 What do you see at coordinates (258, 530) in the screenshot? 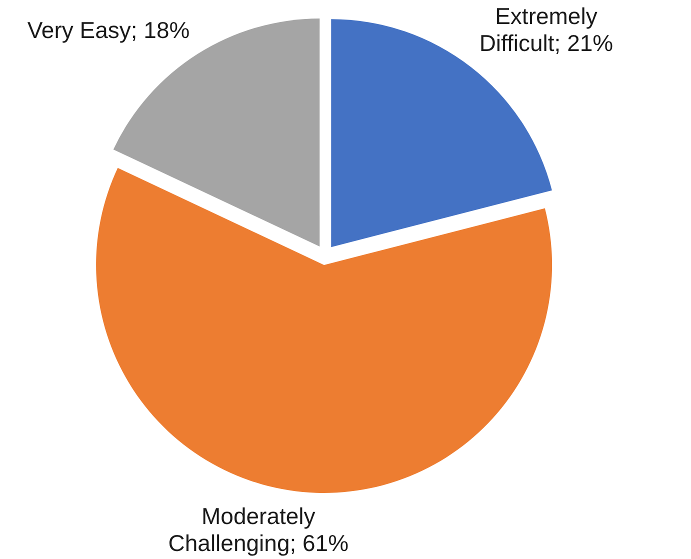
I see `slice-label: Moderately Challenging; 61%` at bounding box center [258, 530].